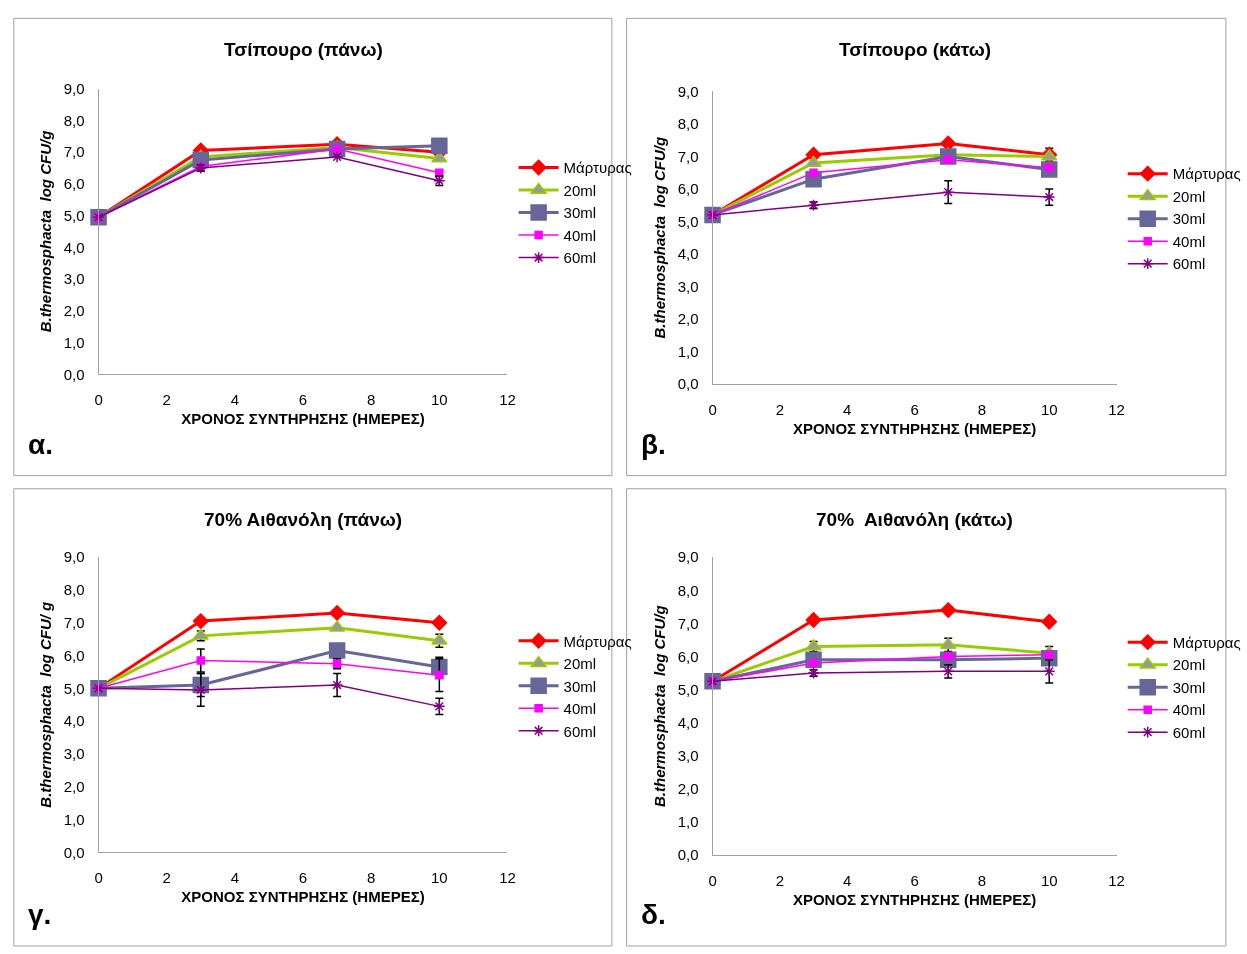 The height and width of the screenshot is (954, 1247). Describe the element at coordinates (653, 914) in the screenshot. I see `text: δ.` at that location.